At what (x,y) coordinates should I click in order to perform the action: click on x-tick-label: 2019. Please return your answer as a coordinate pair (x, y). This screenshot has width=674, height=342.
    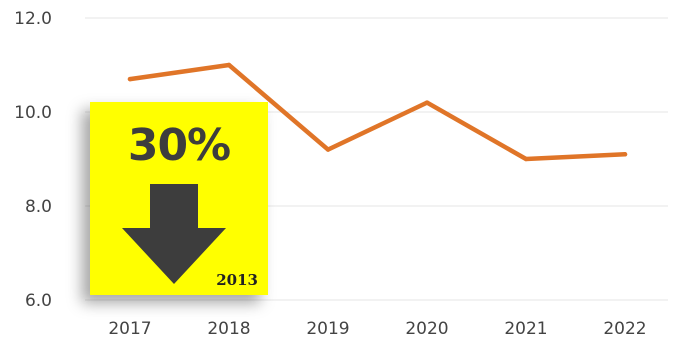
    Looking at the image, I should click on (327, 329).